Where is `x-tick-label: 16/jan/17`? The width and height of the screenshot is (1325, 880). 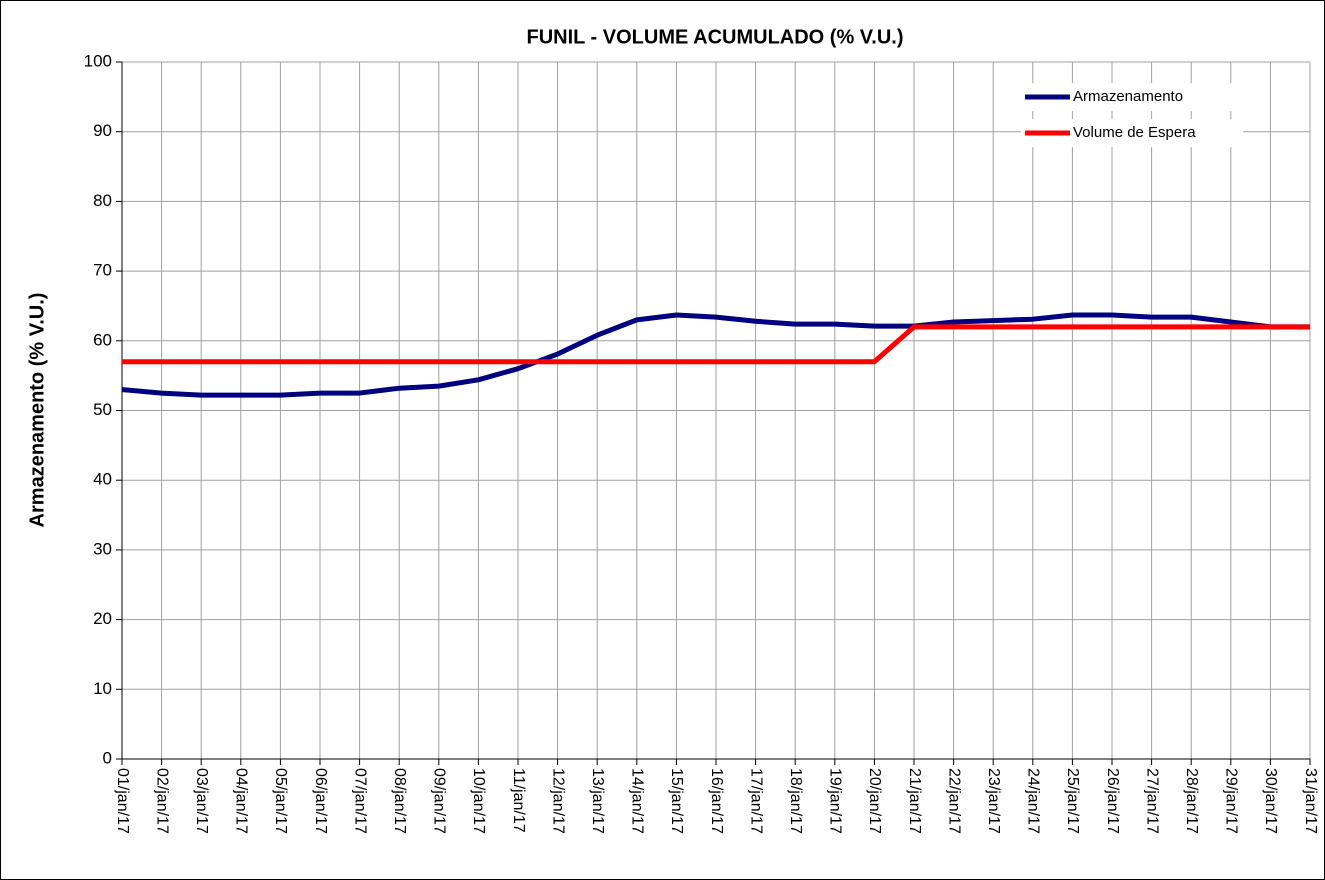
x-tick-label: 16/jan/17 is located at coordinates (716, 801).